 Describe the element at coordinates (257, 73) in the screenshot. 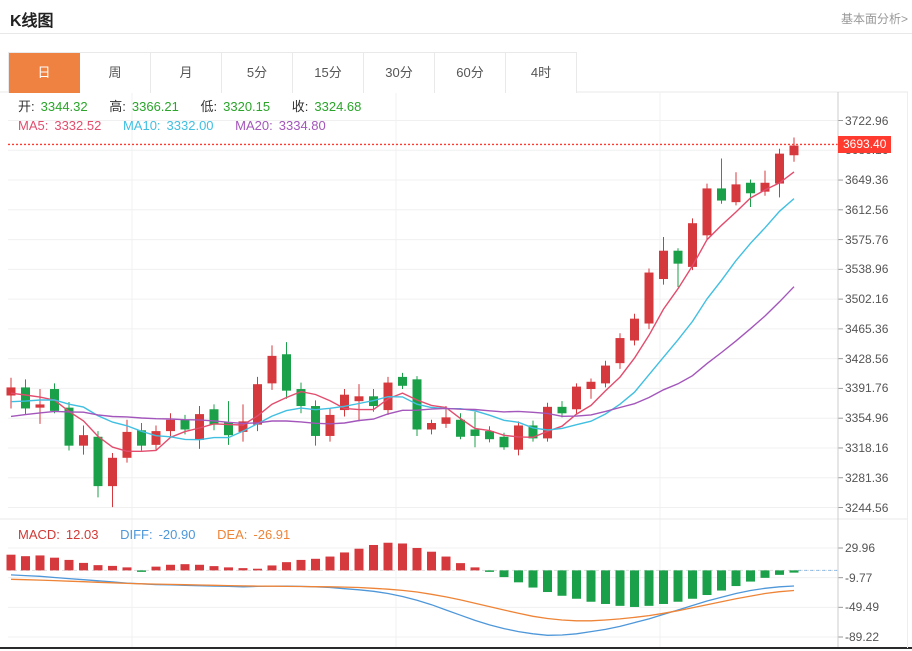

I see `tab-5min: 5分` at that location.